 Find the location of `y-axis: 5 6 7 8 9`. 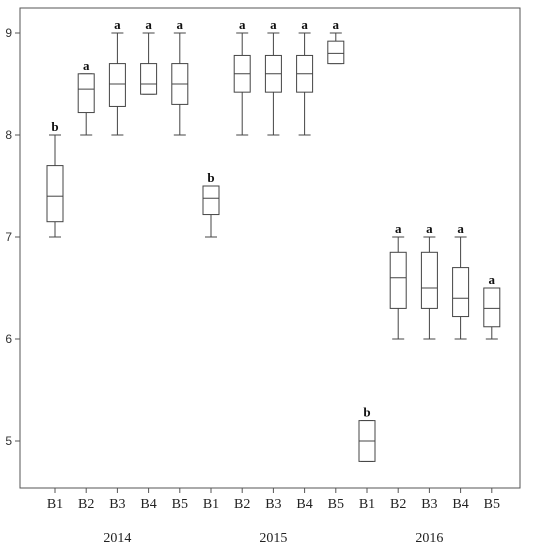

y-axis: 5 6 7 8 9 is located at coordinates (12, 237).